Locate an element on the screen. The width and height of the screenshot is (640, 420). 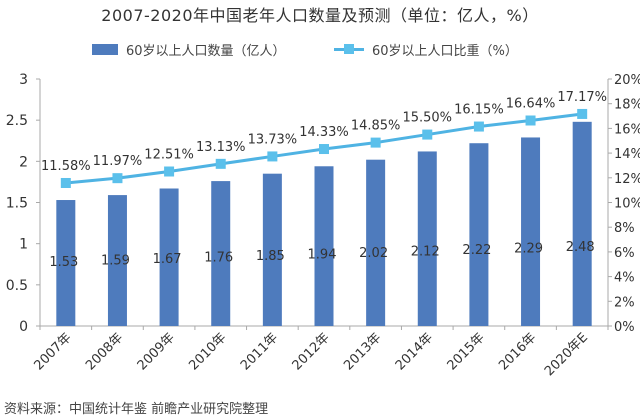
bar-value-label: 2.12 is located at coordinates (425, 252).